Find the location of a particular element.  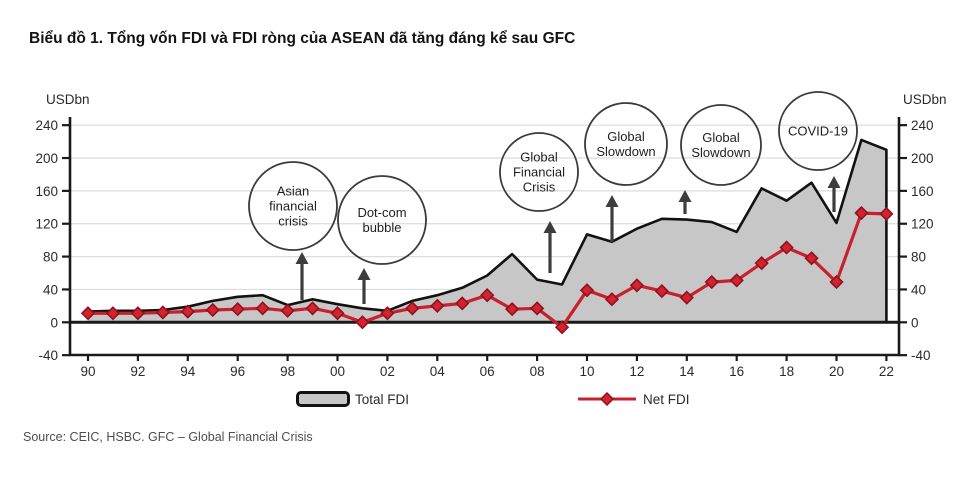

annotation-text: Asian is located at coordinates (293, 191).